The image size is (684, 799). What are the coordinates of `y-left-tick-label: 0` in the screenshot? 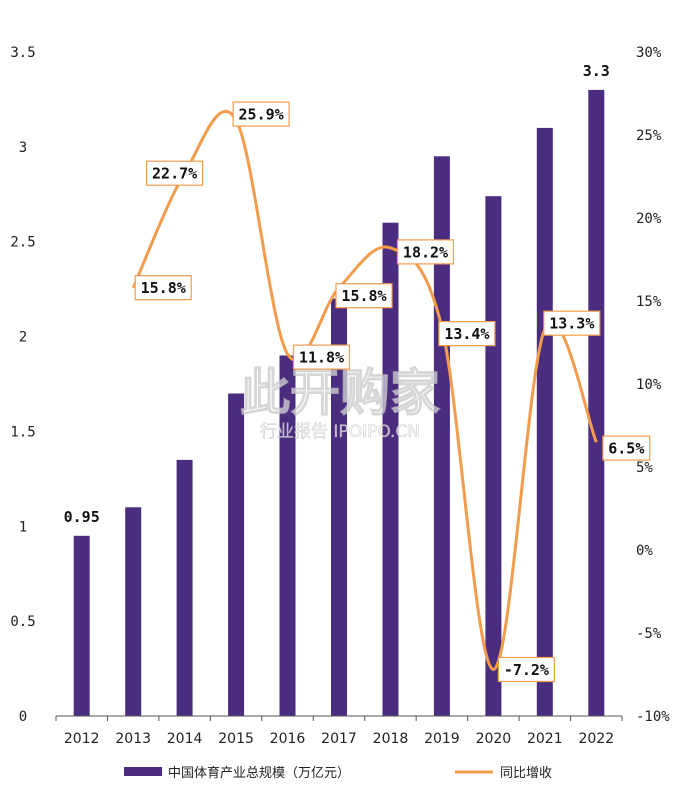 It's located at (23, 717).